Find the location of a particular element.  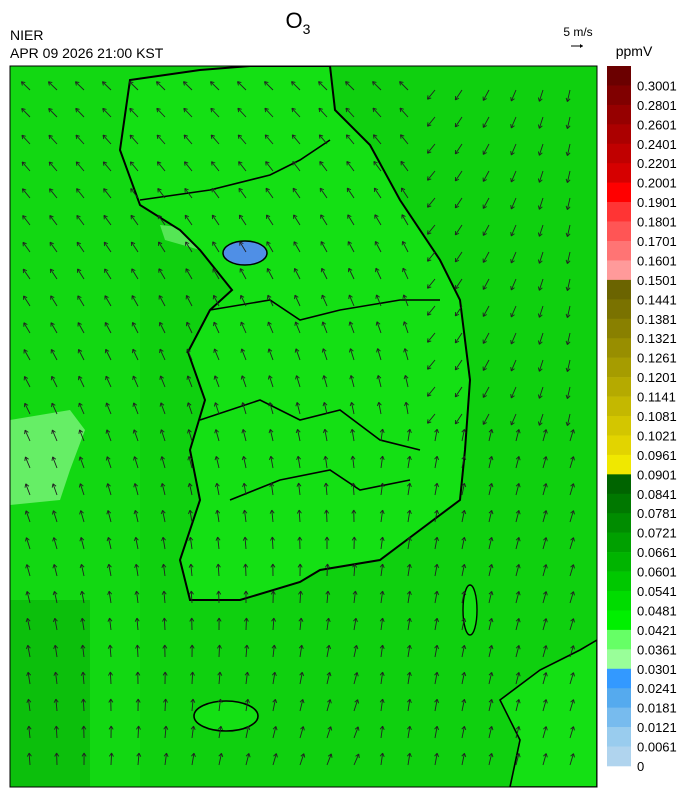

datetime: APR 09 2026 21:00 KST is located at coordinates (87, 53).